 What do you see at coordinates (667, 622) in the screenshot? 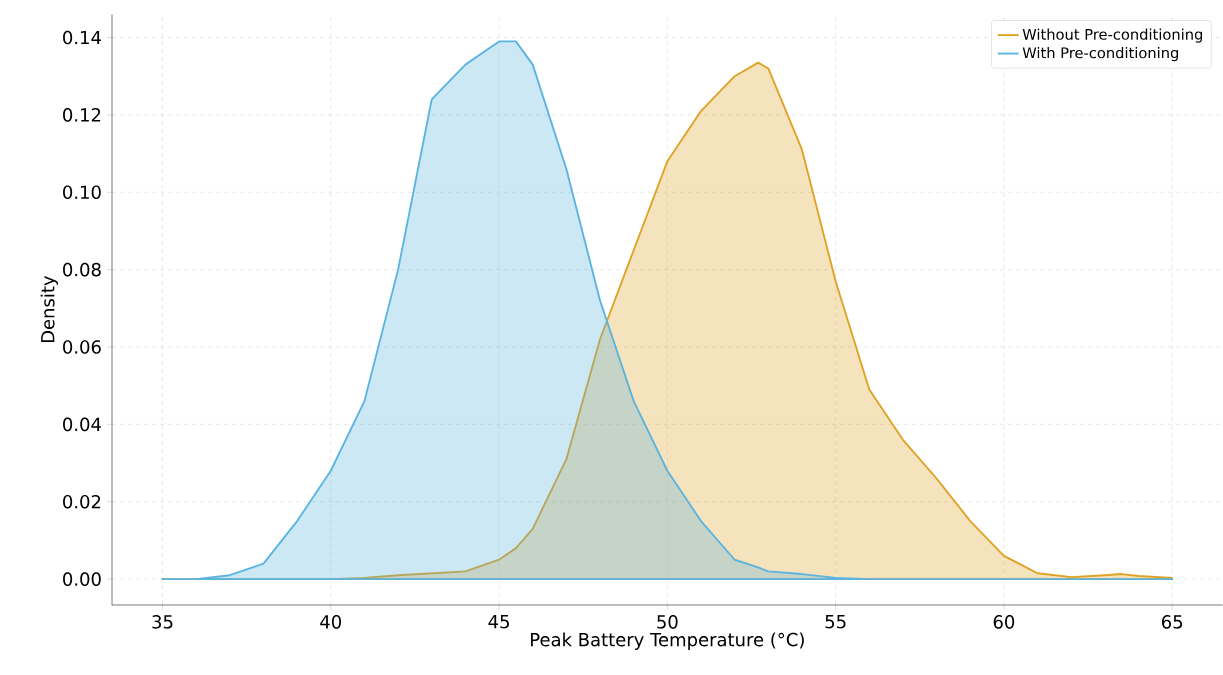
I see `x-tick-label: 50` at bounding box center [667, 622].